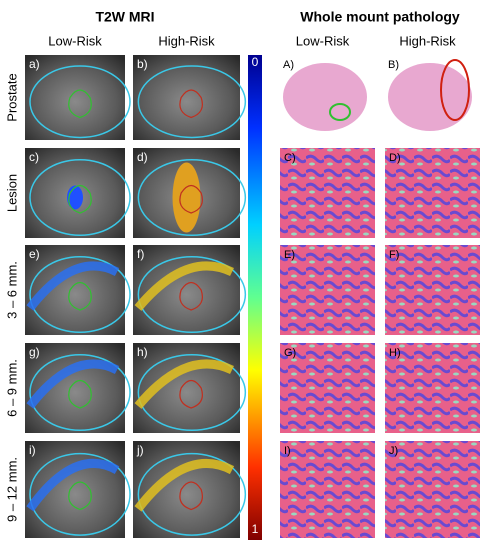 The width and height of the screenshot is (489, 550). Describe the element at coordinates (393, 451) in the screenshot. I see `panel-label: J)` at that location.